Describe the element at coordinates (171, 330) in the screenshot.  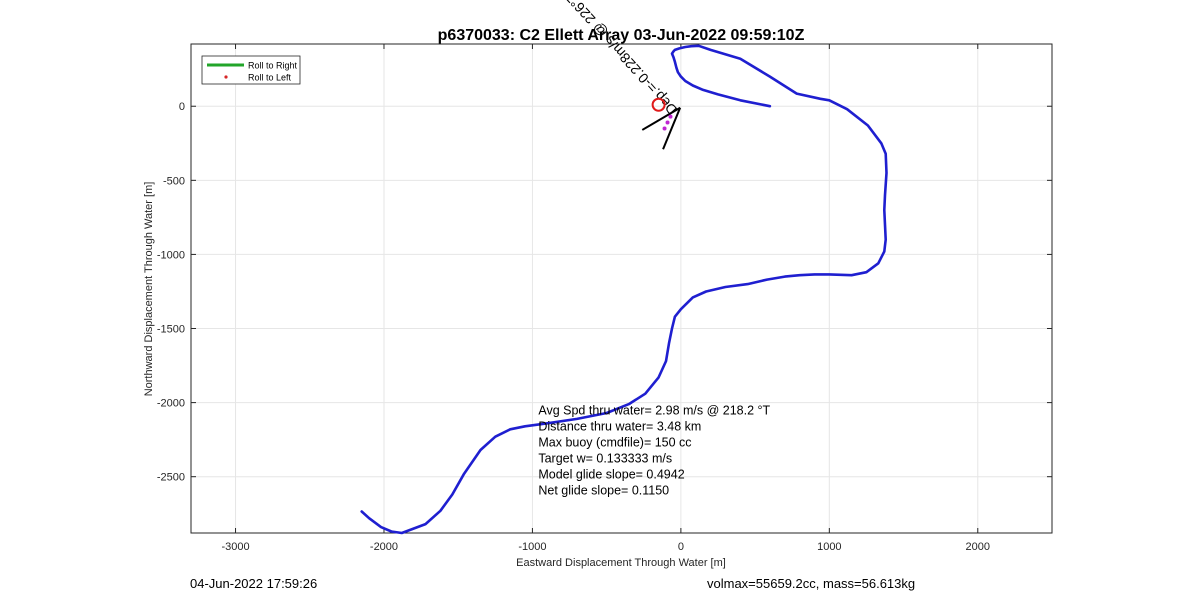
I see `y-tick-label: -1500` at that location.